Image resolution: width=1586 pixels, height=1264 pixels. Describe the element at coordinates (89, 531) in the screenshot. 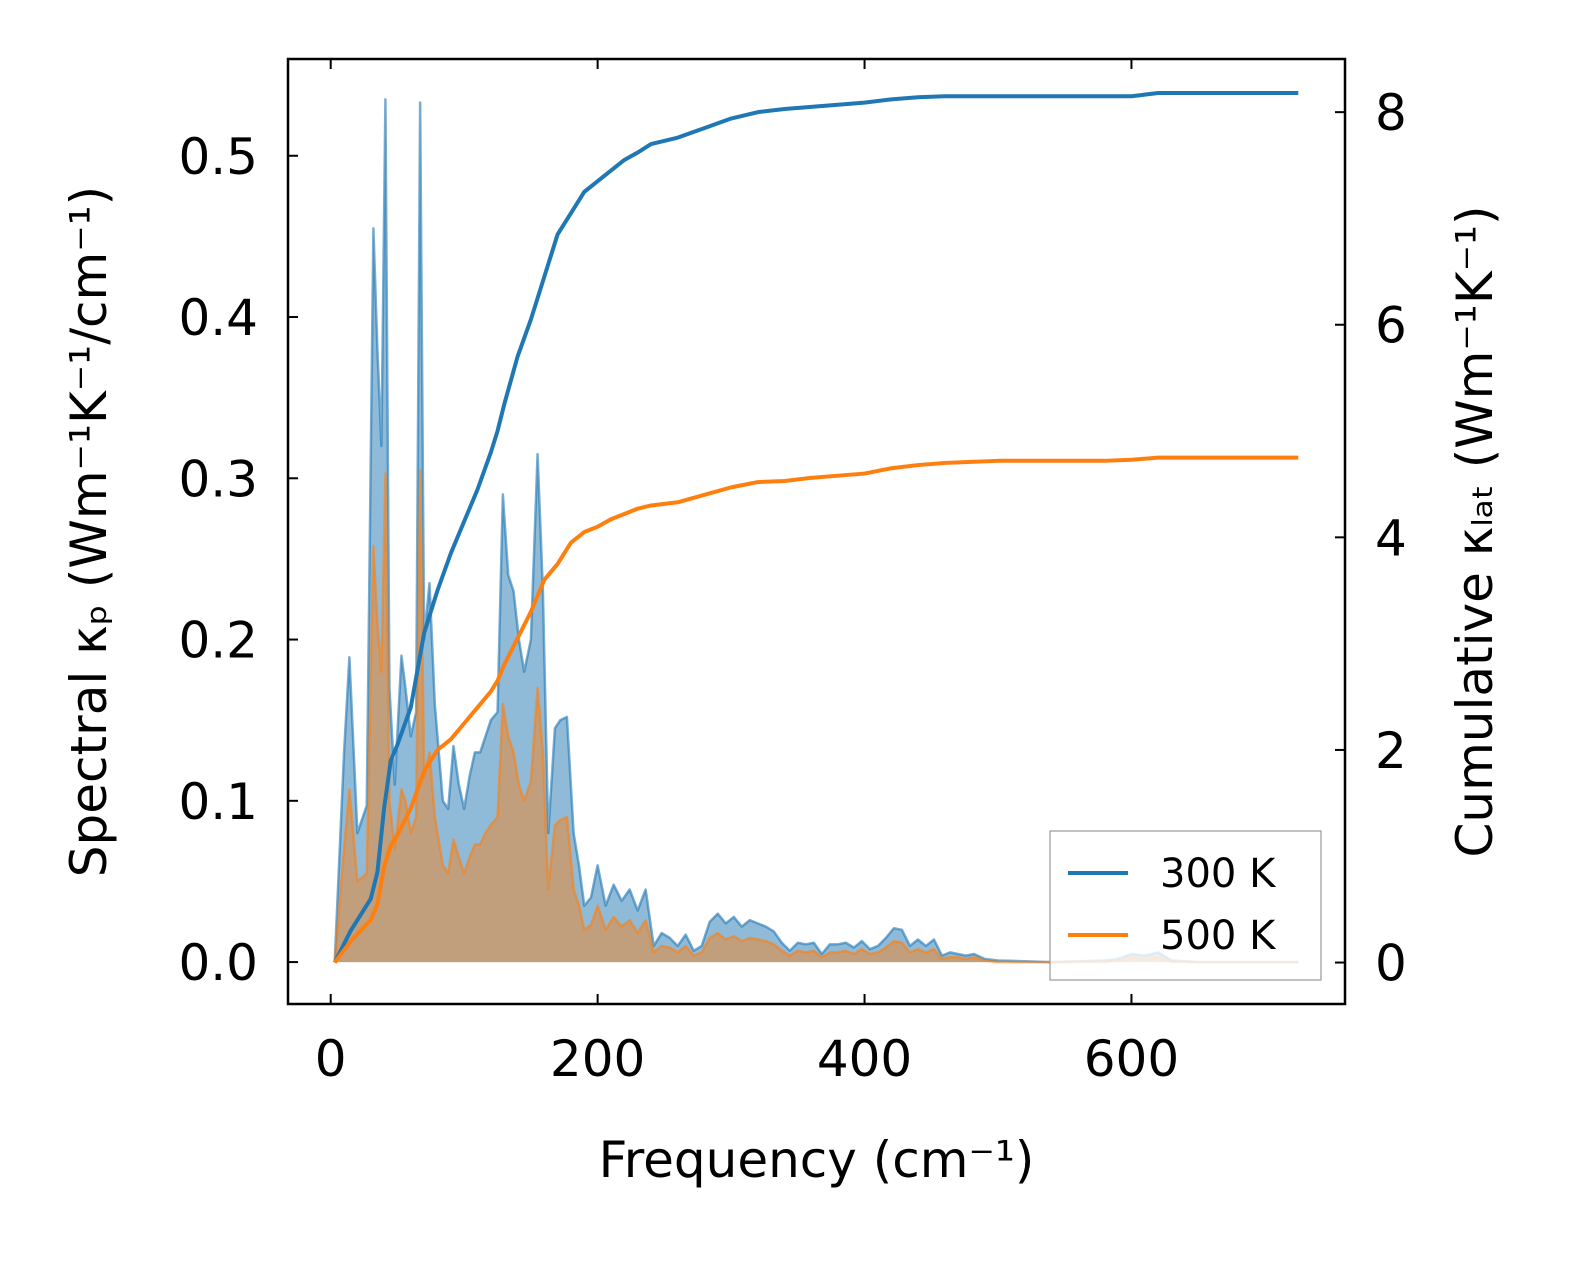

I see `y-axis-left-title: Spectral κₚ (Wm⁻¹K⁻¹/cm⁻¹)` at that location.